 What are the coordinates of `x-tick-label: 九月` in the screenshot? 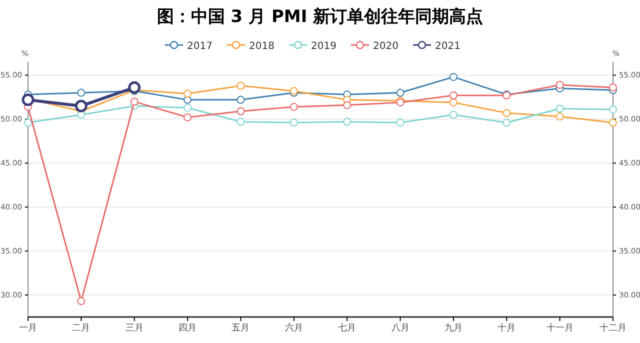 It's located at (453, 328).